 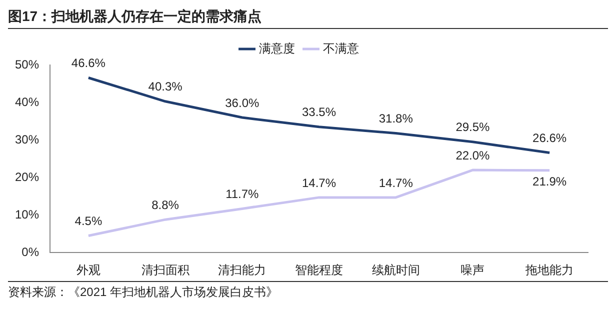 What do you see at coordinates (341, 48) in the screenshot?
I see `legend-label: 不满意` at bounding box center [341, 48].